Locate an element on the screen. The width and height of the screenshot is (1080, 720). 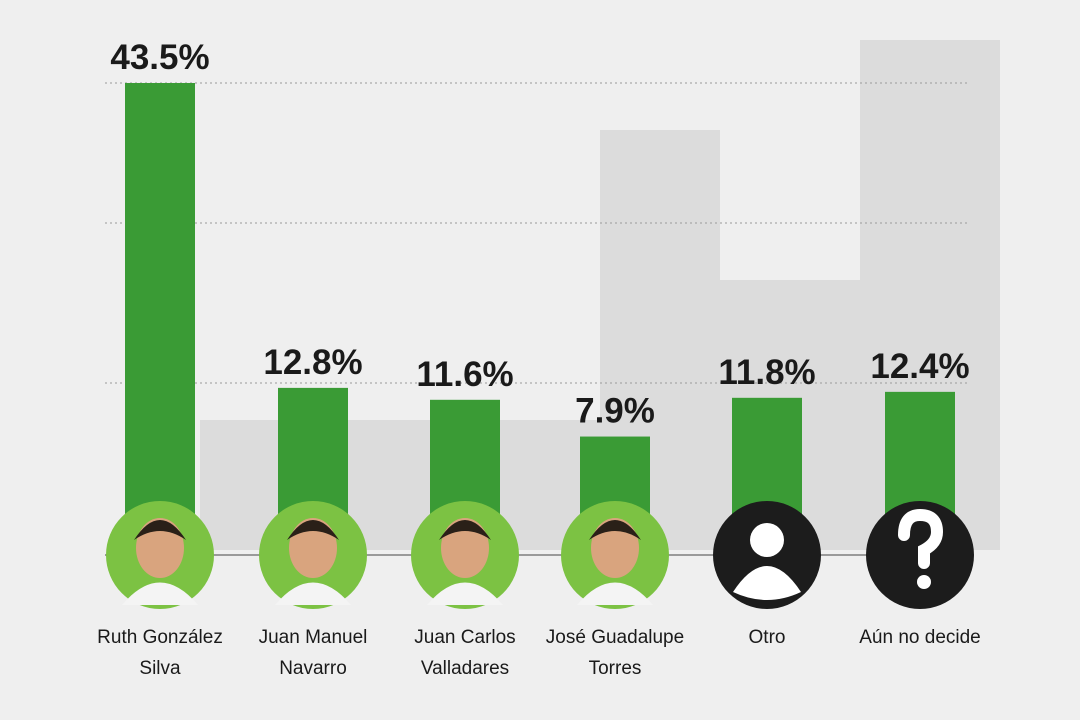
category-label-box: José Guadalupe Torres is located at coordinates (615, 653).